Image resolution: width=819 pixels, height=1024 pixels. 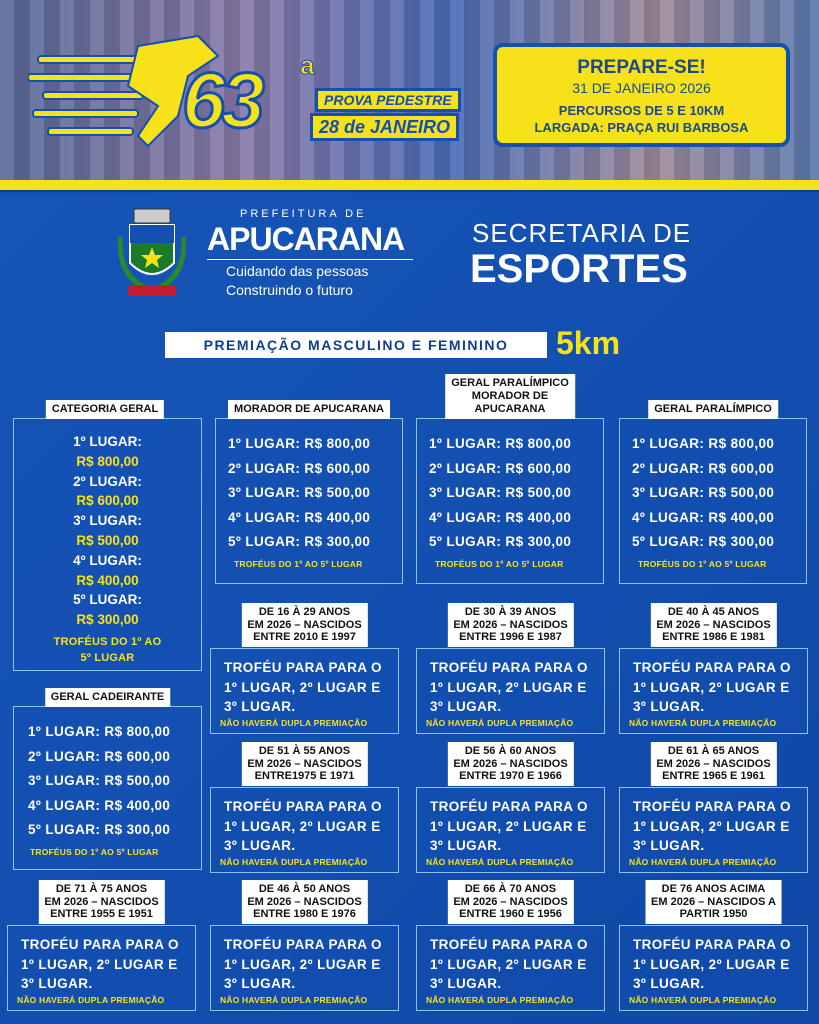 What do you see at coordinates (713, 409) in the screenshot?
I see `prize-box-label: GERAL PARALÍMPICO` at bounding box center [713, 409].